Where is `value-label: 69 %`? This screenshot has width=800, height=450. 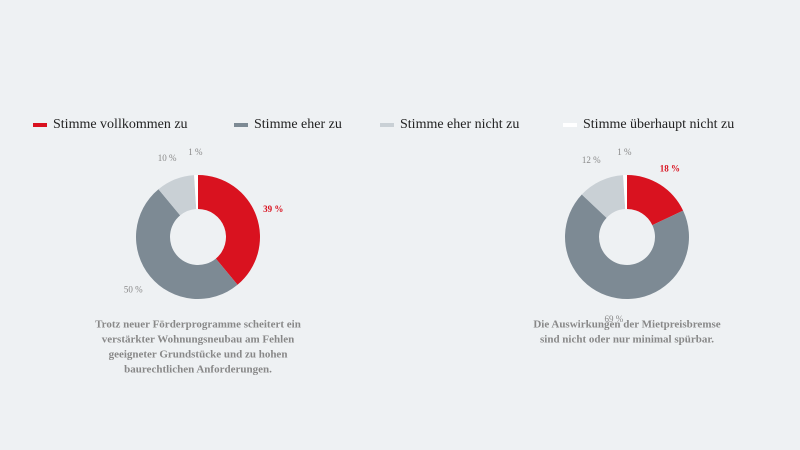 value-label: 69 % is located at coordinates (613, 319).